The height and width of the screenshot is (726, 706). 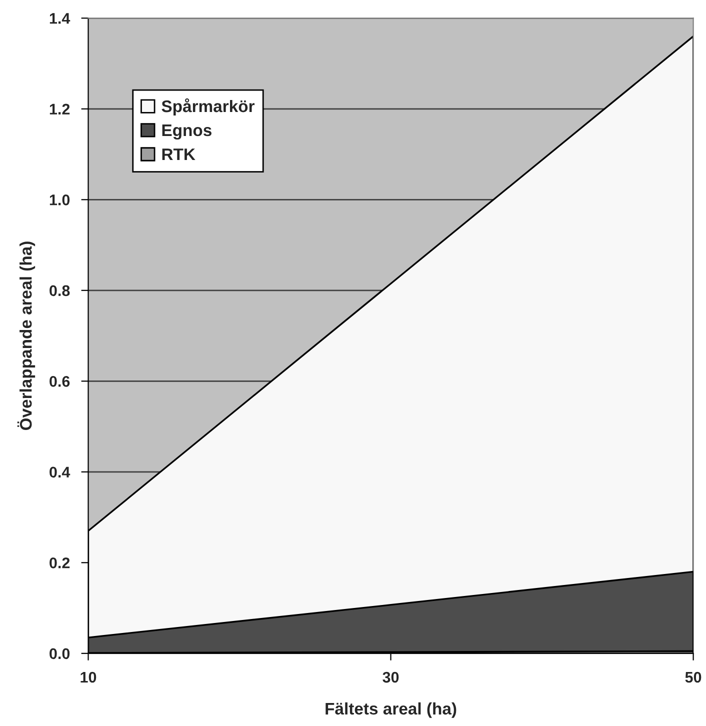 I want to click on legend-label: Egnos, so click(x=187, y=132).